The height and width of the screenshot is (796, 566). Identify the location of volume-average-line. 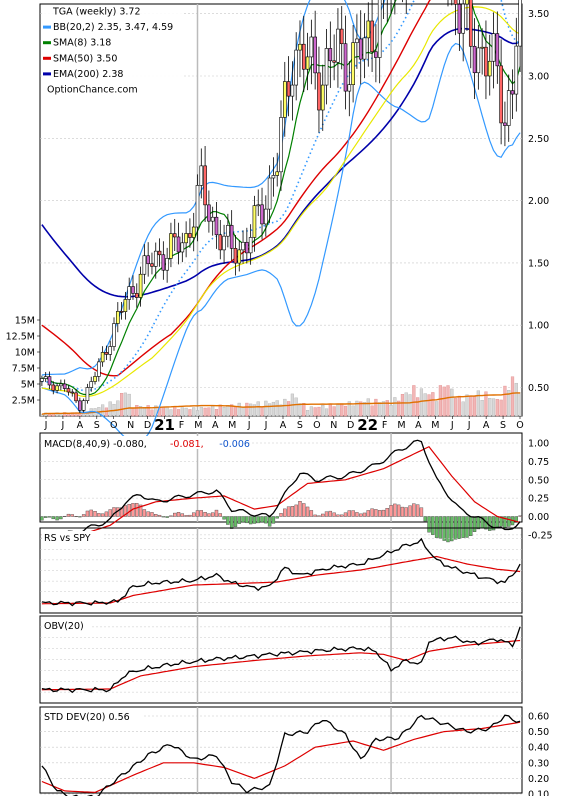
(281, 403).